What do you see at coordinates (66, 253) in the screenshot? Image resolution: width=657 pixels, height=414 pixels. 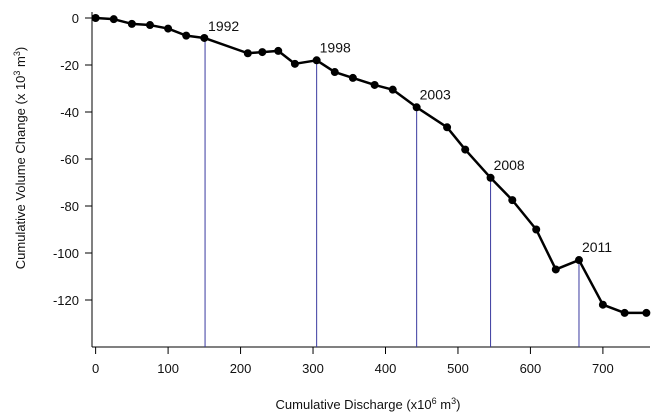 I see `y-tick-label: -100` at bounding box center [66, 253].